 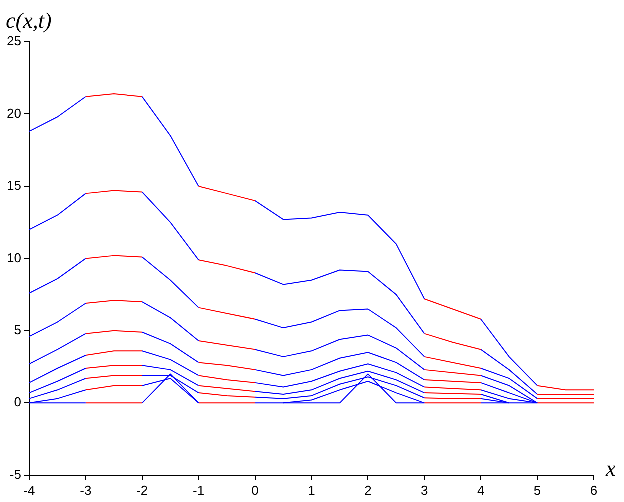 What do you see at coordinates (86, 490) in the screenshot?
I see `x-tick-label: -3` at bounding box center [86, 490].